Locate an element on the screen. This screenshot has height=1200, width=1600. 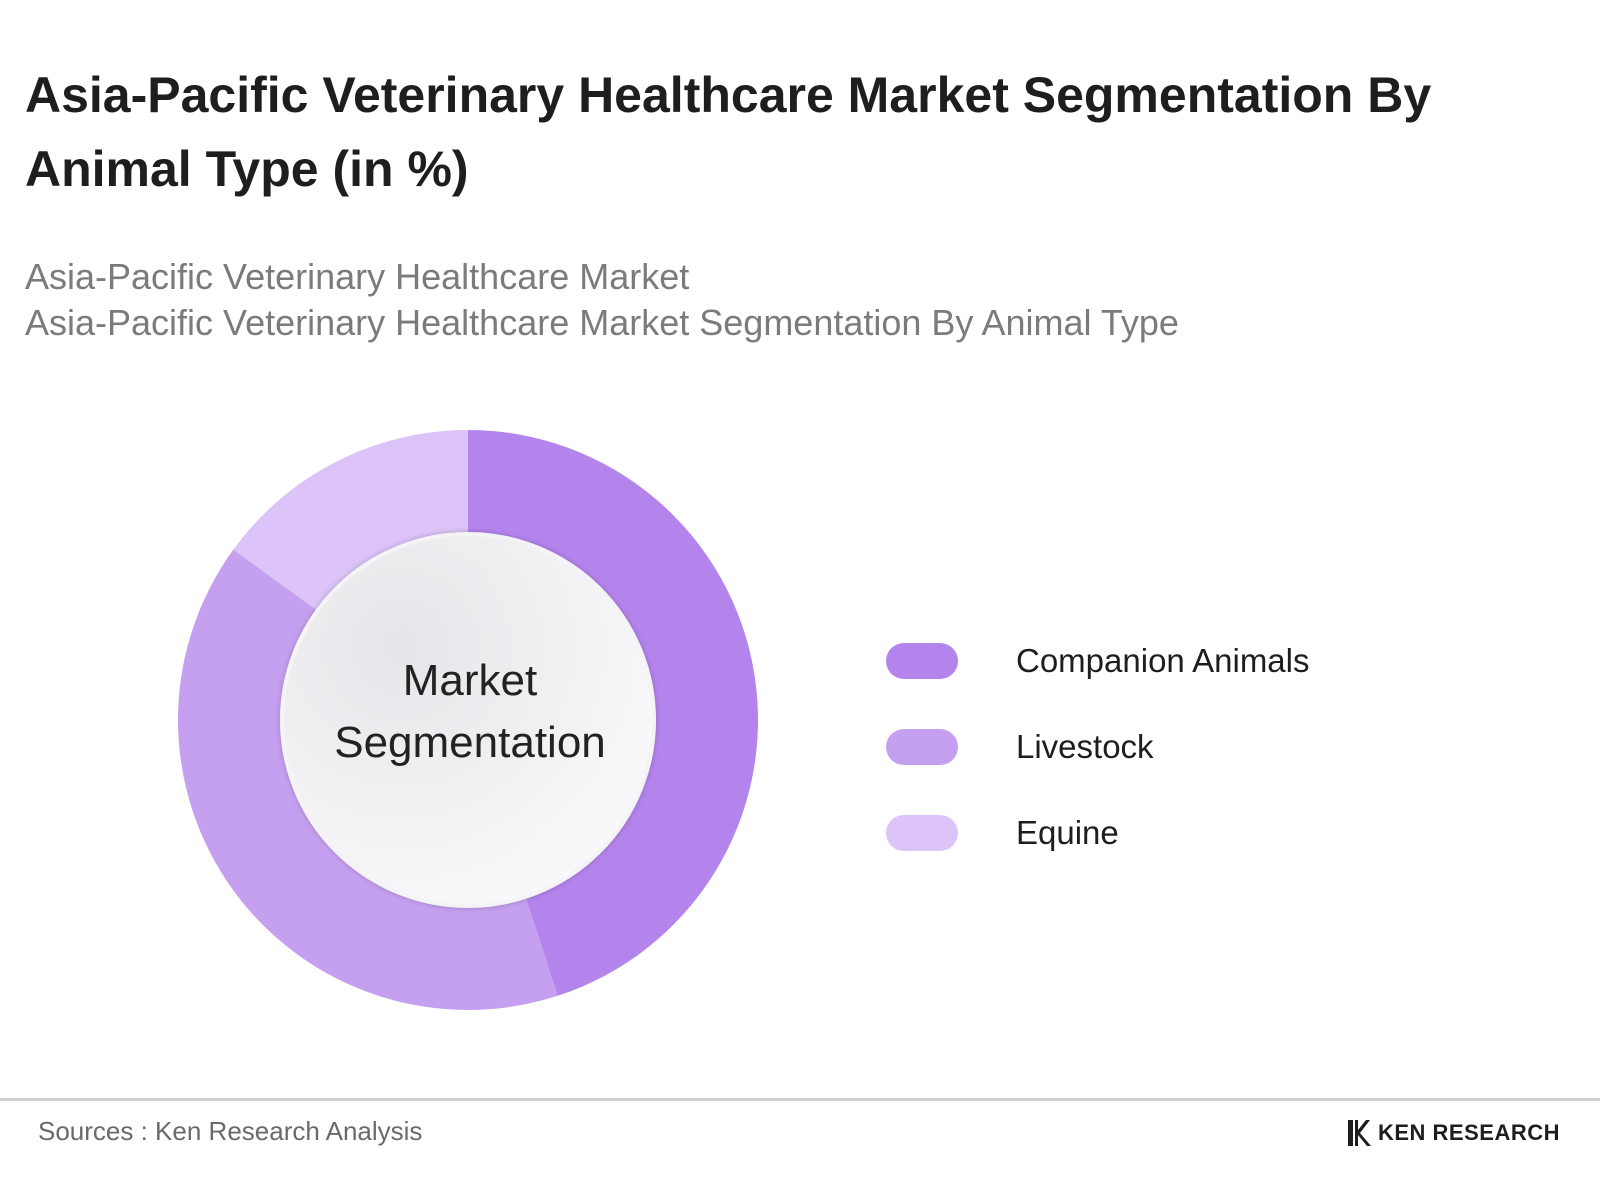
footer-divider is located at coordinates (800, 1099).